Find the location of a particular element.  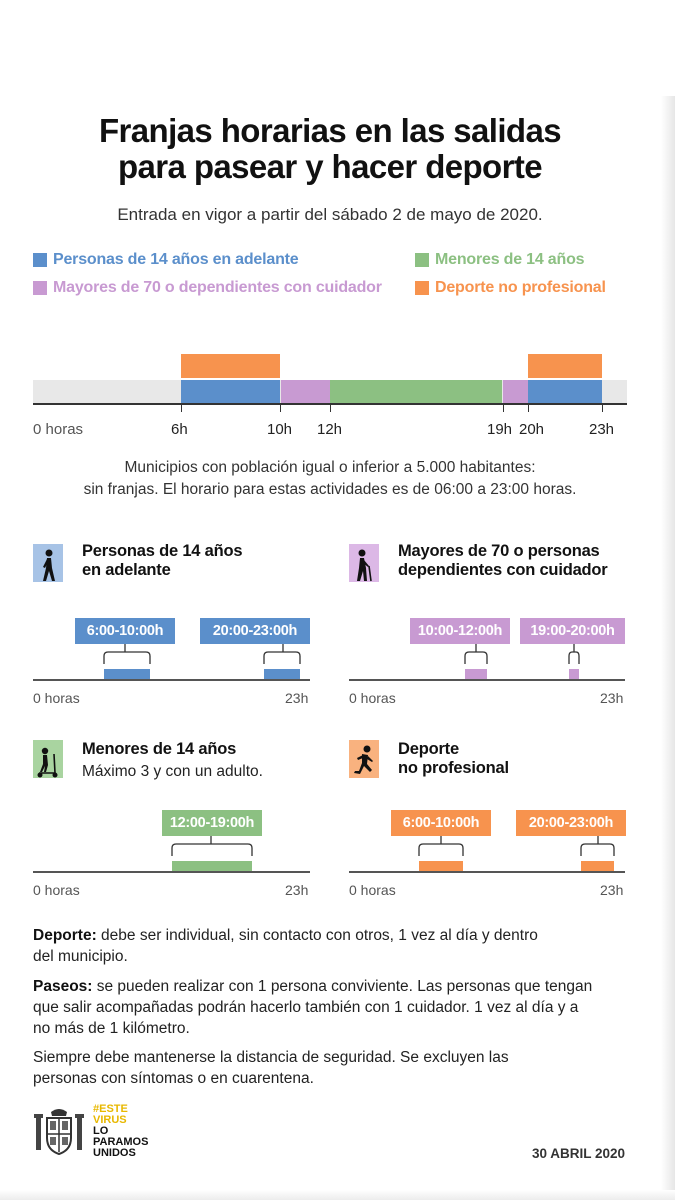

panel-sport-title-2: no profesional is located at coordinates (453, 768).